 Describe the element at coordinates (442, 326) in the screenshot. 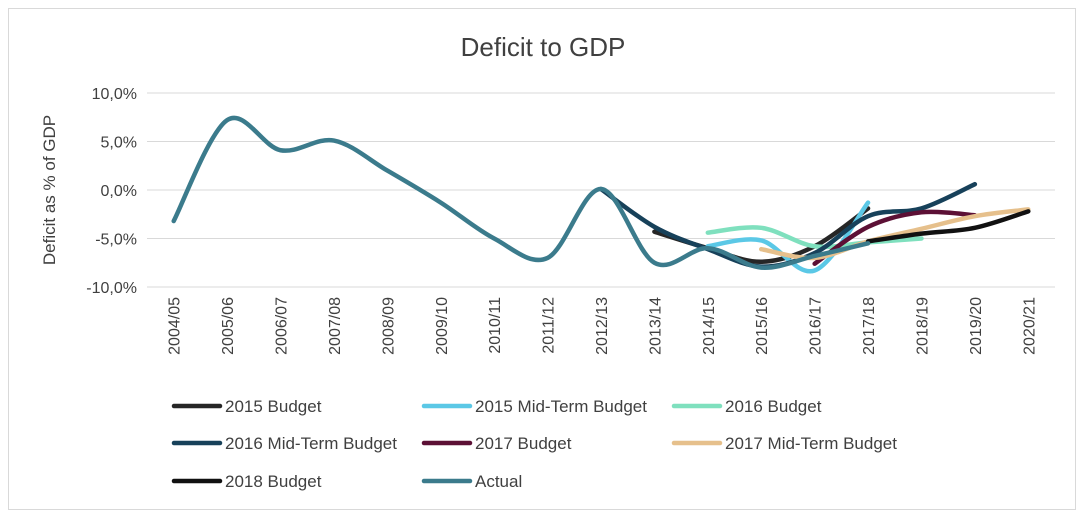

I see `x-tick-label: 2009/10` at that location.